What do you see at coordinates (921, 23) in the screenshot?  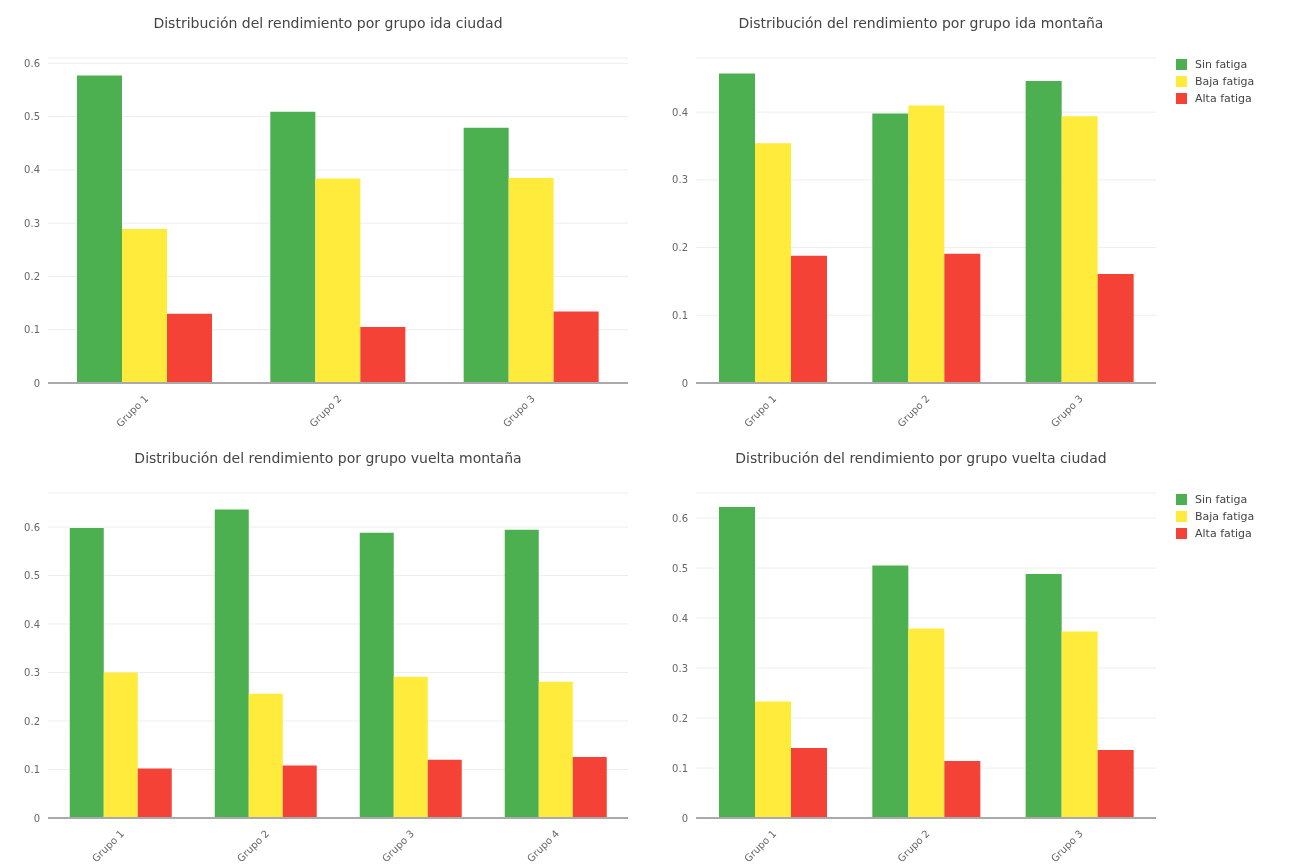 I see `chart-title: Distribución del rendimiento por grupo ida montaña` at bounding box center [921, 23].